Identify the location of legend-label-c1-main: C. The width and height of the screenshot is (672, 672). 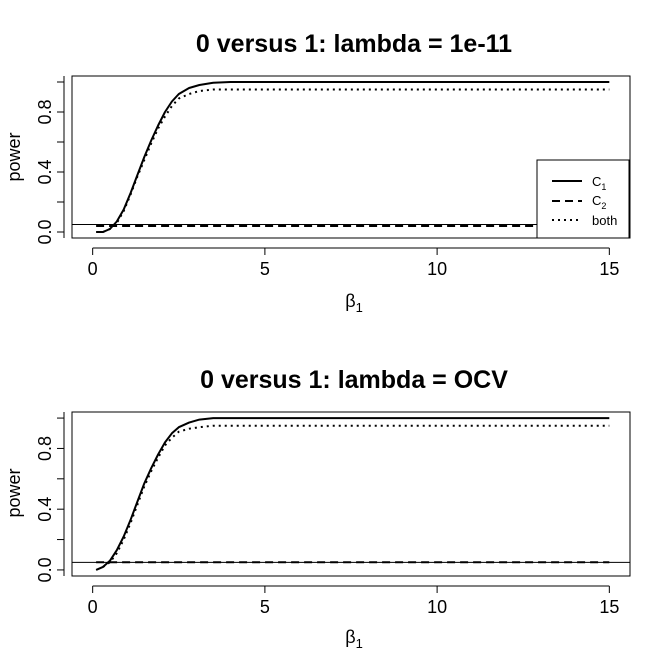
(596, 181).